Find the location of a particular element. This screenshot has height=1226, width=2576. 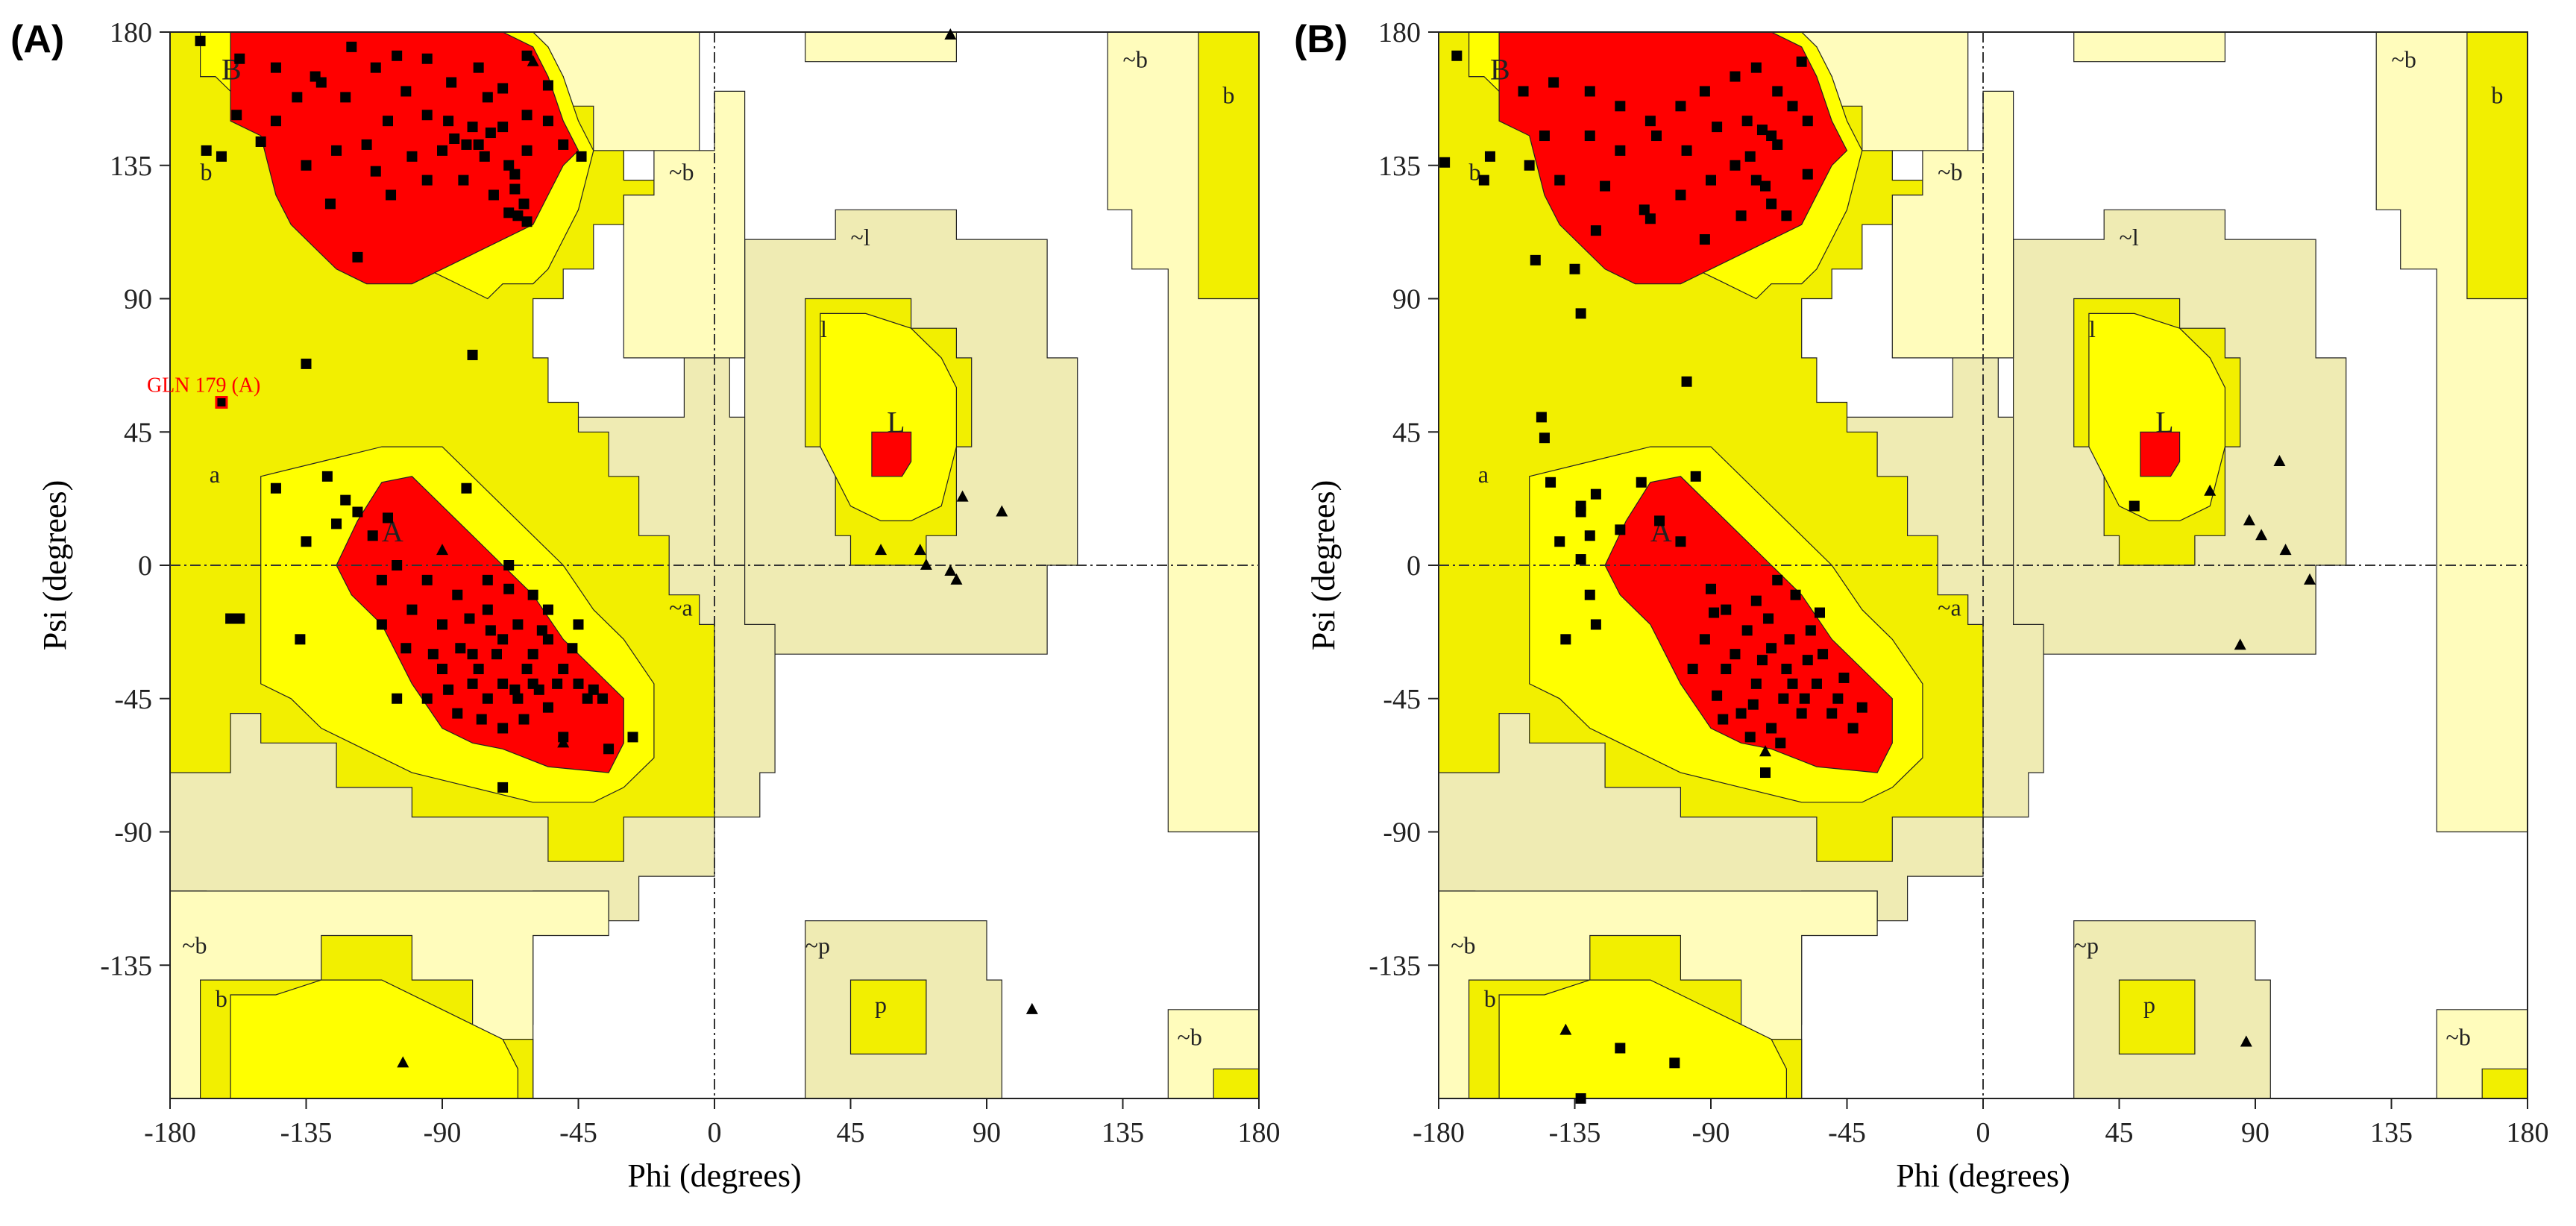

region-label: L is located at coordinates (896, 421).